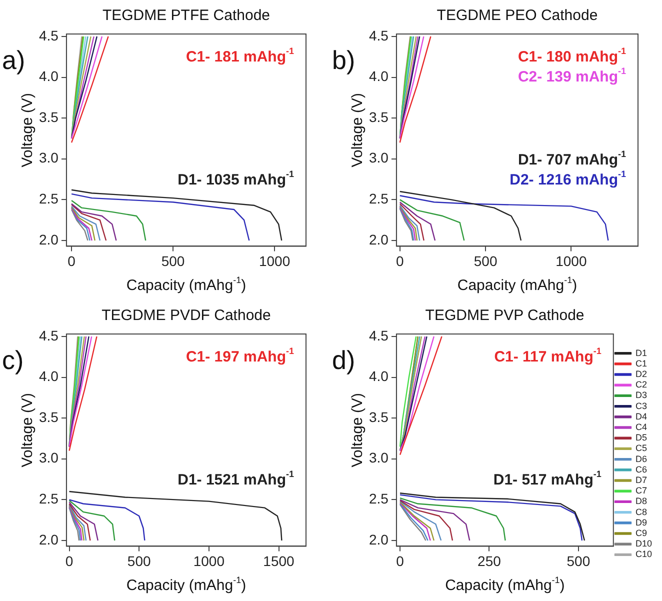 This screenshot has width=662, height=601. Describe the element at coordinates (279, 561) in the screenshot. I see `x-tick-label: 1500` at that location.